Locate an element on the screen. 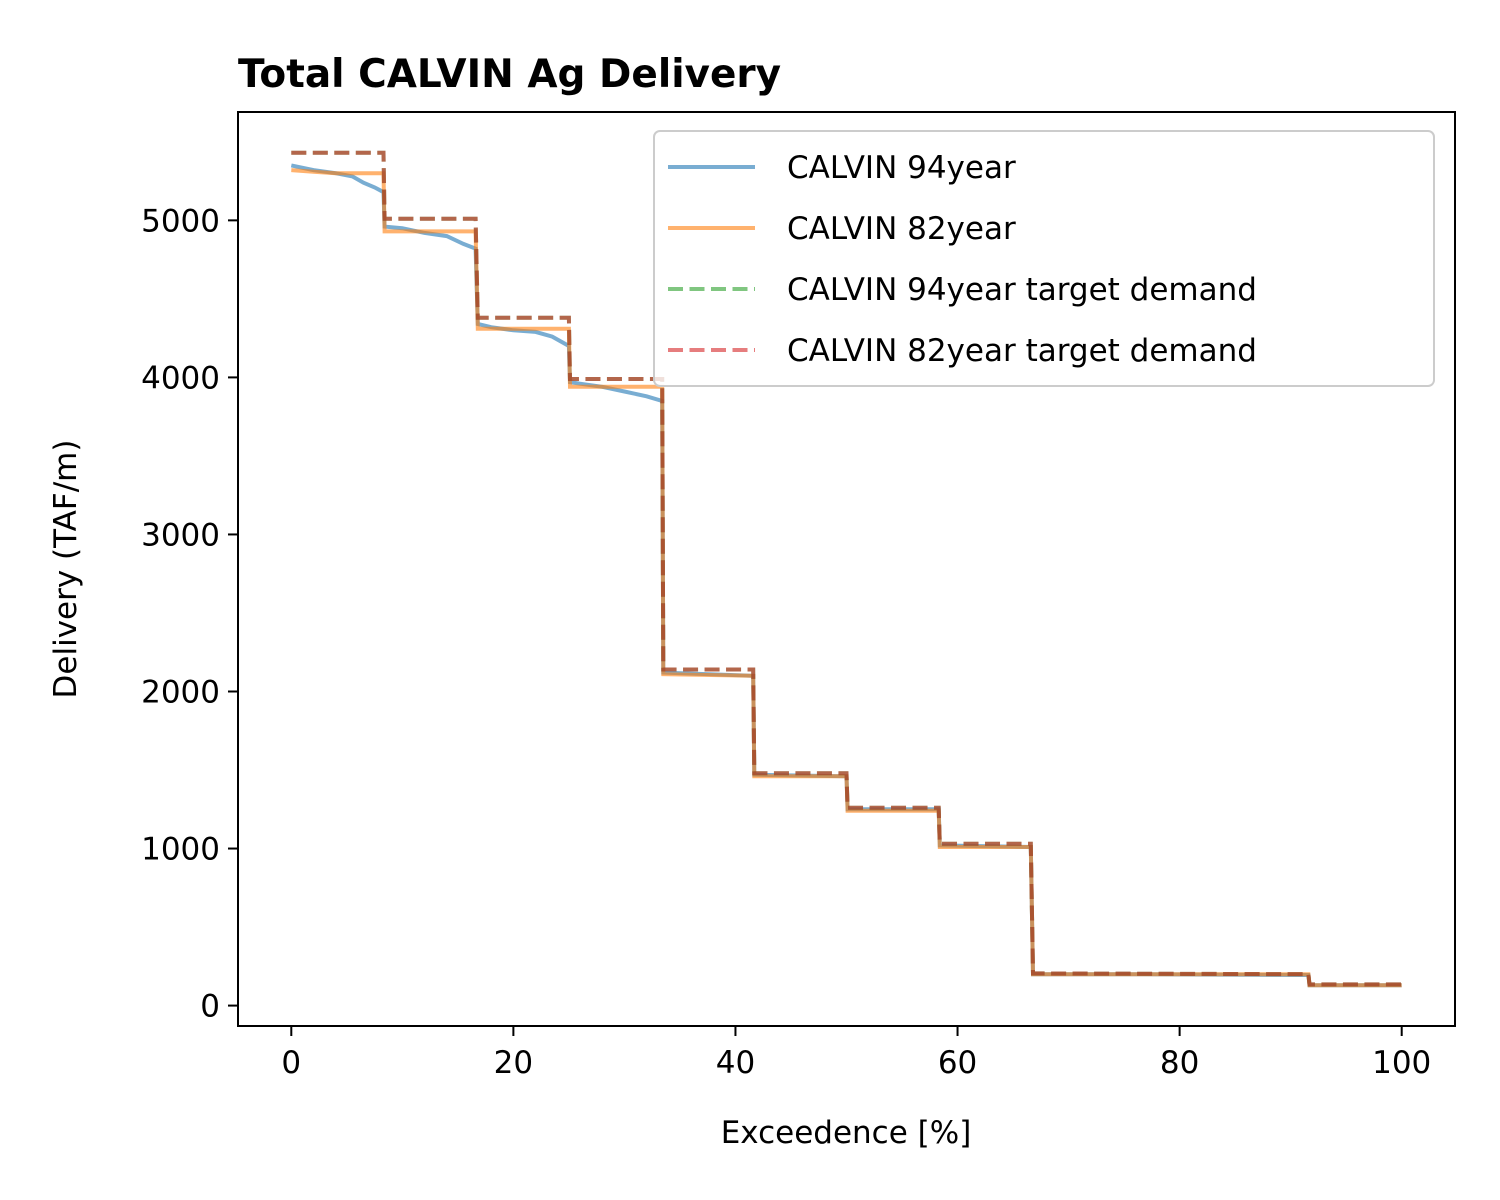 The image size is (1500, 1200). x-axis-label: Exceedence [%] is located at coordinates (846, 1133).